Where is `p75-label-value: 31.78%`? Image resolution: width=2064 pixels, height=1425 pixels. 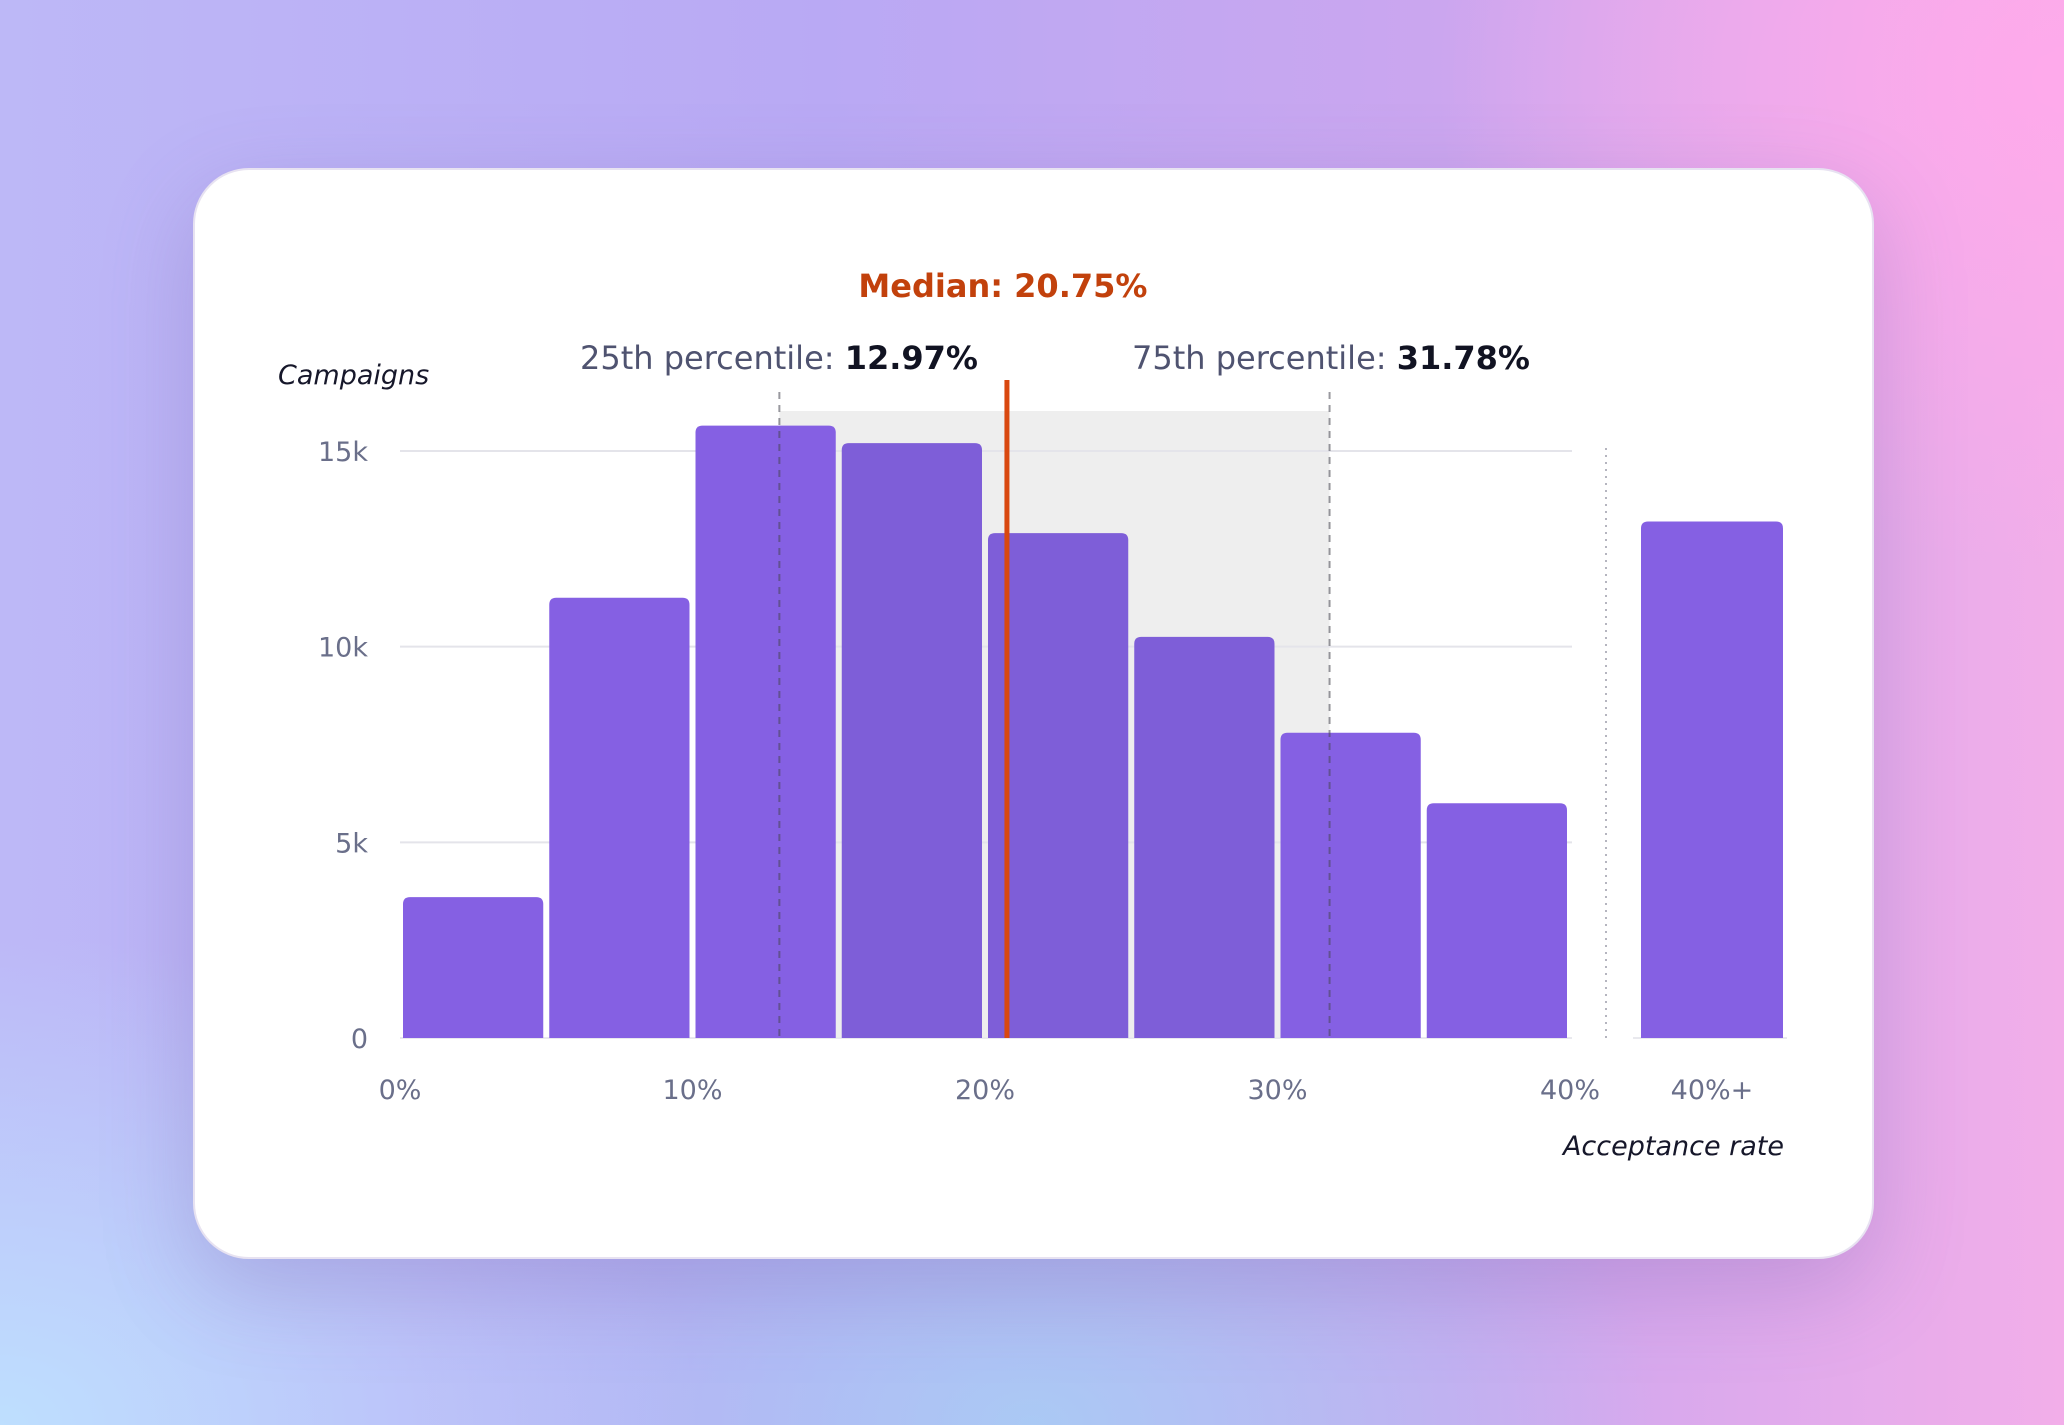
p75-label-value: 31.78% is located at coordinates (1463, 358).